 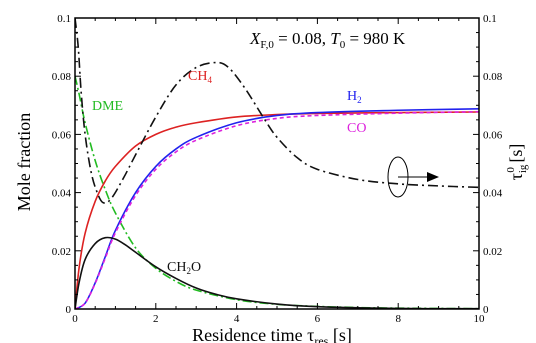 What do you see at coordinates (340, 334) in the screenshot?
I see `x-axis-label-unit: [s]` at bounding box center [340, 334].